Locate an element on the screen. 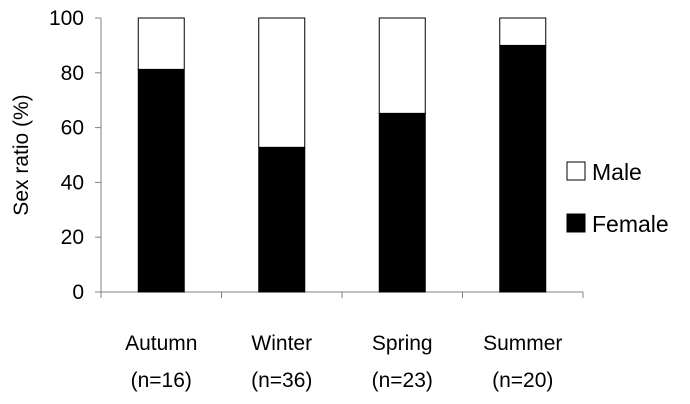 Image resolution: width=690 pixels, height=404 pixels. y-tick-label: 20 is located at coordinates (72, 237).